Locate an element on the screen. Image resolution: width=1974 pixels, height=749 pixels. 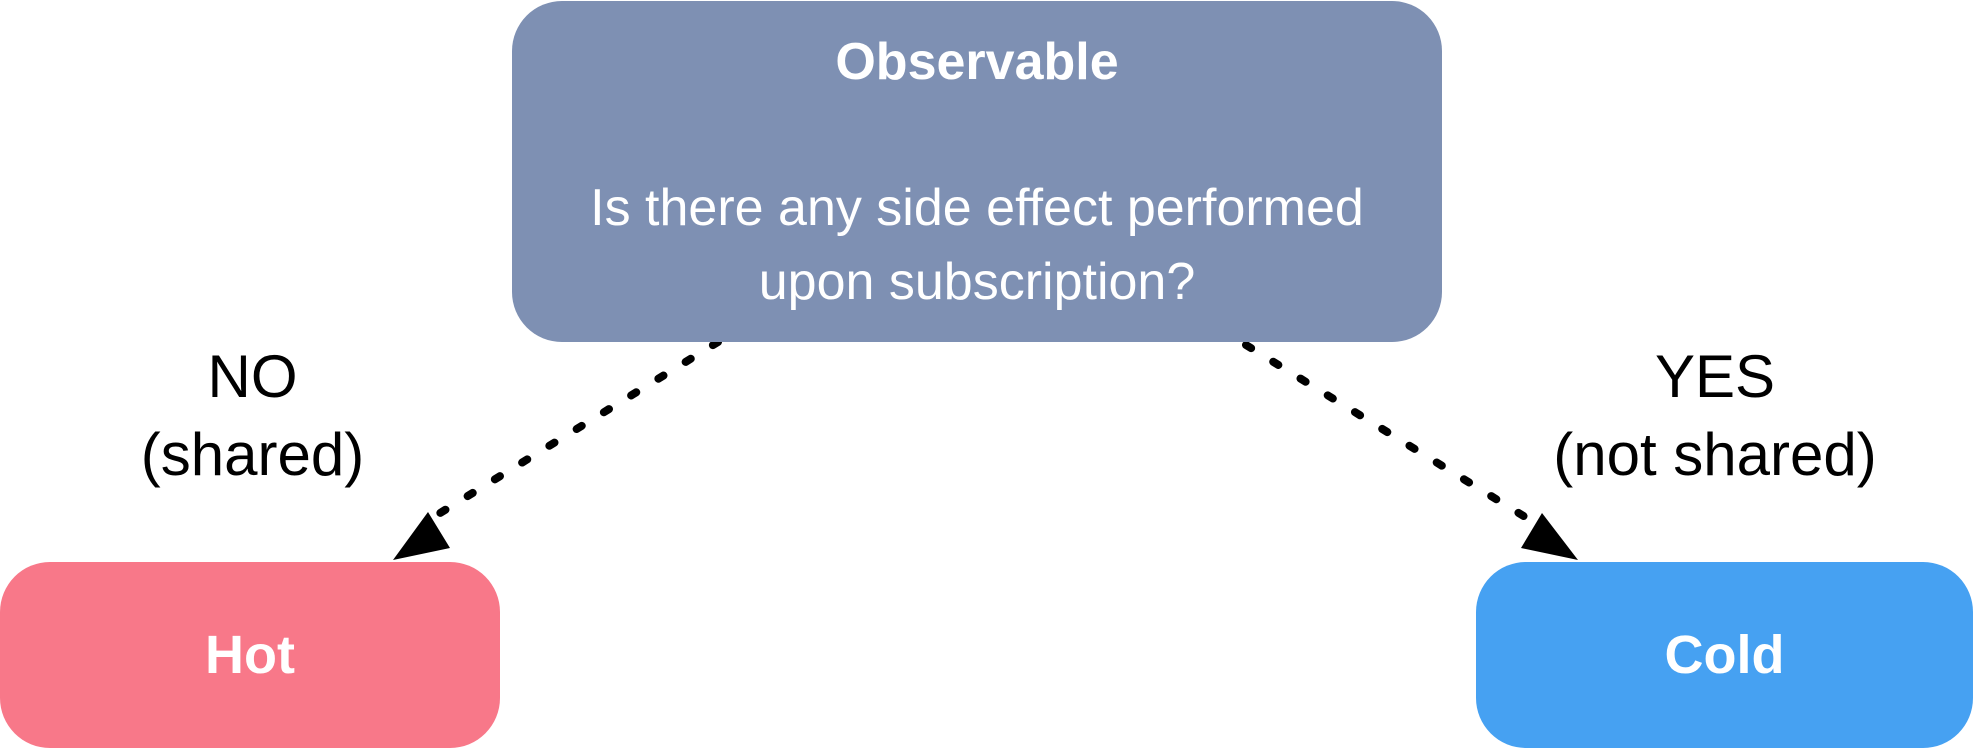
edge-observable-to-hot is located at coordinates (557, 449).